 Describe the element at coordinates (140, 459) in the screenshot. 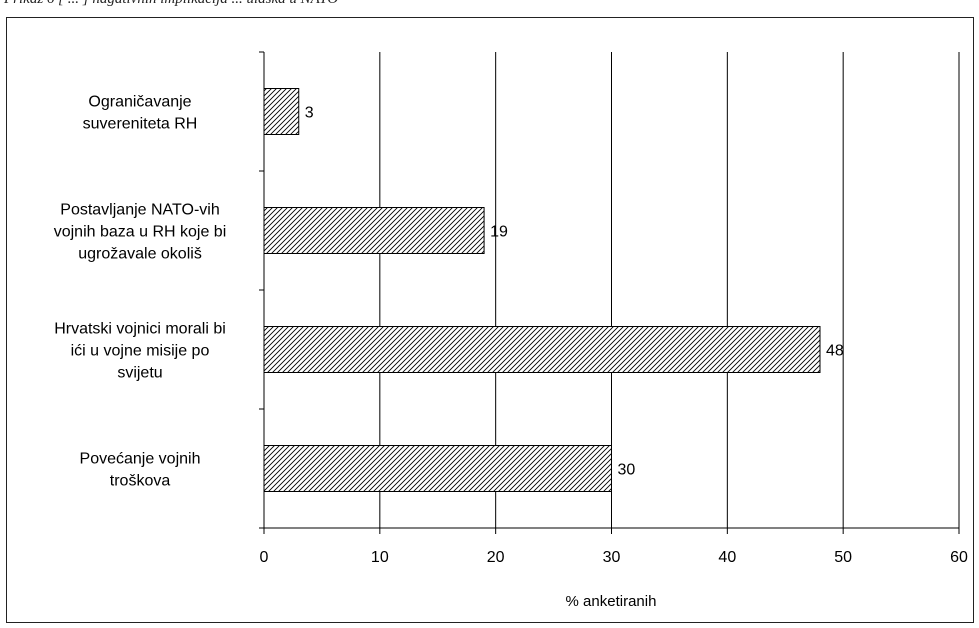

I see `category-label-line: Povećanje vojnih` at that location.